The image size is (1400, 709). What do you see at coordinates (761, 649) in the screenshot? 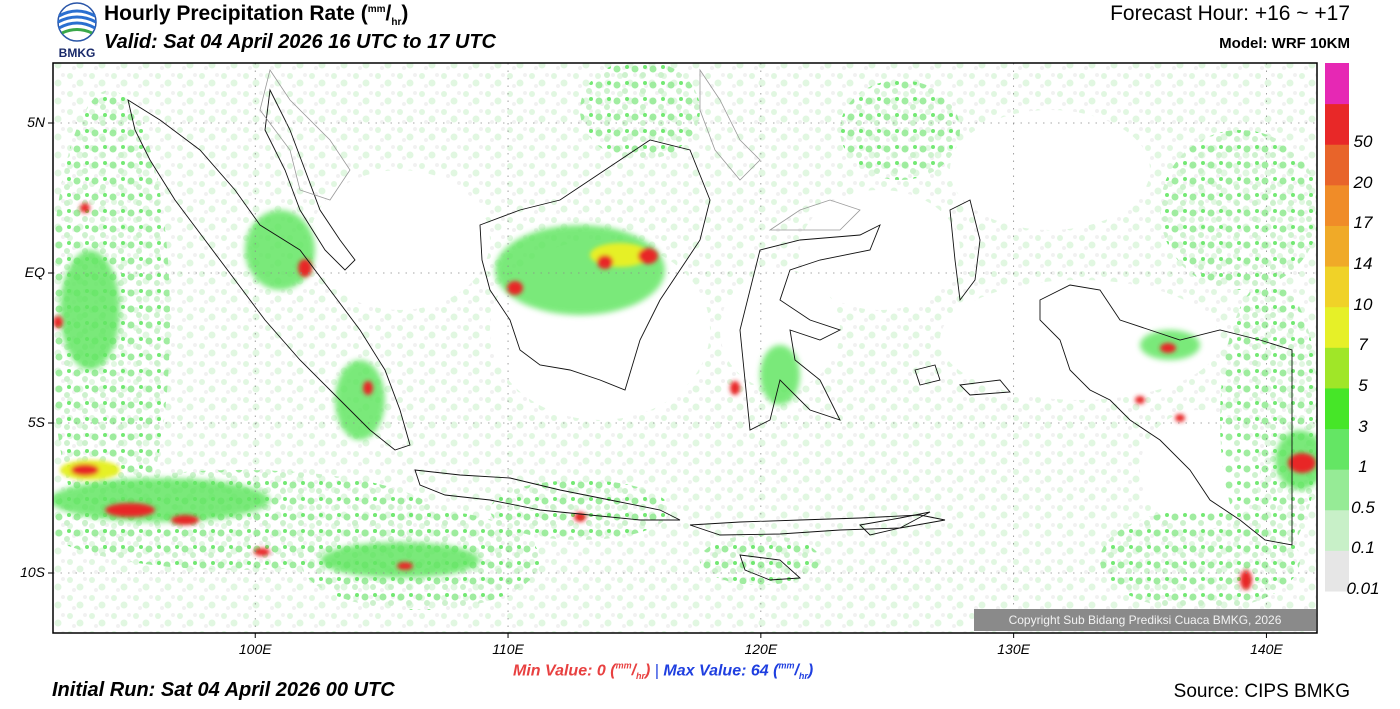
I see `lon-tick-label: 120E` at bounding box center [761, 649].